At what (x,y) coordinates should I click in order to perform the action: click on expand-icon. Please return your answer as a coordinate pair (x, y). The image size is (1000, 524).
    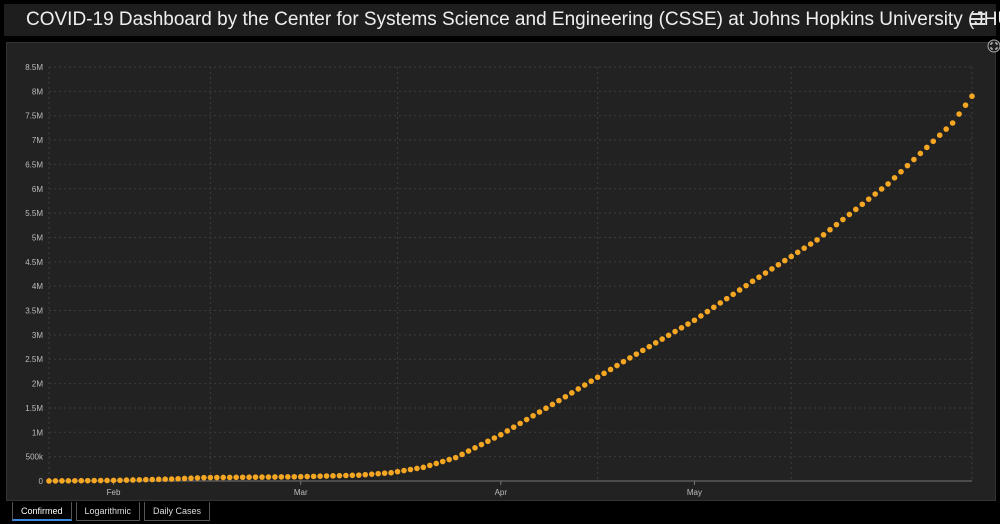
    Looking at the image, I should click on (993, 46).